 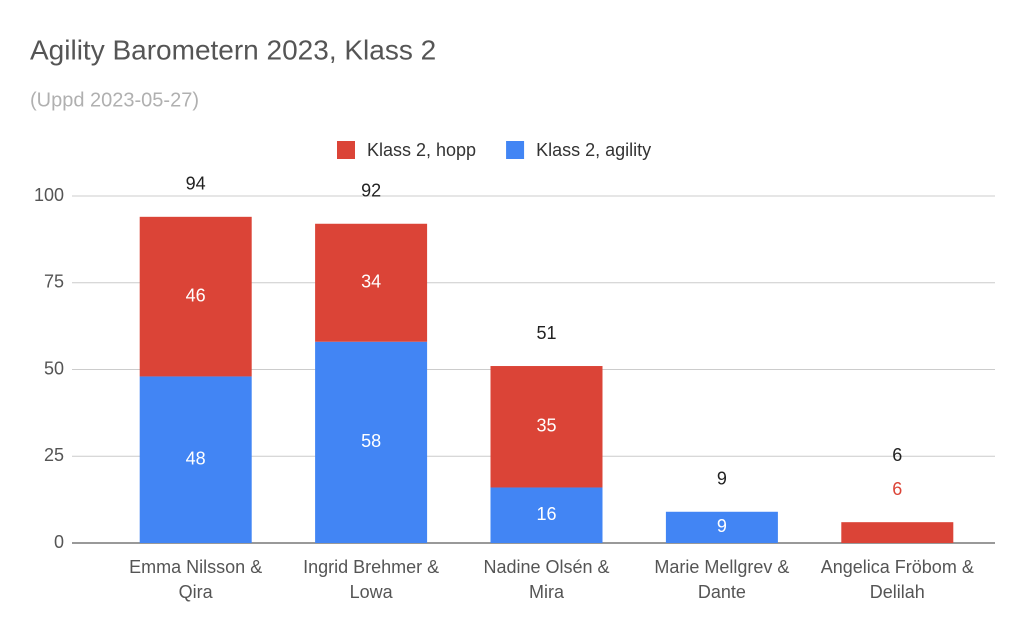 I want to click on x-tick-label: Angelica Fröbom & Delilah, so click(x=897, y=579).